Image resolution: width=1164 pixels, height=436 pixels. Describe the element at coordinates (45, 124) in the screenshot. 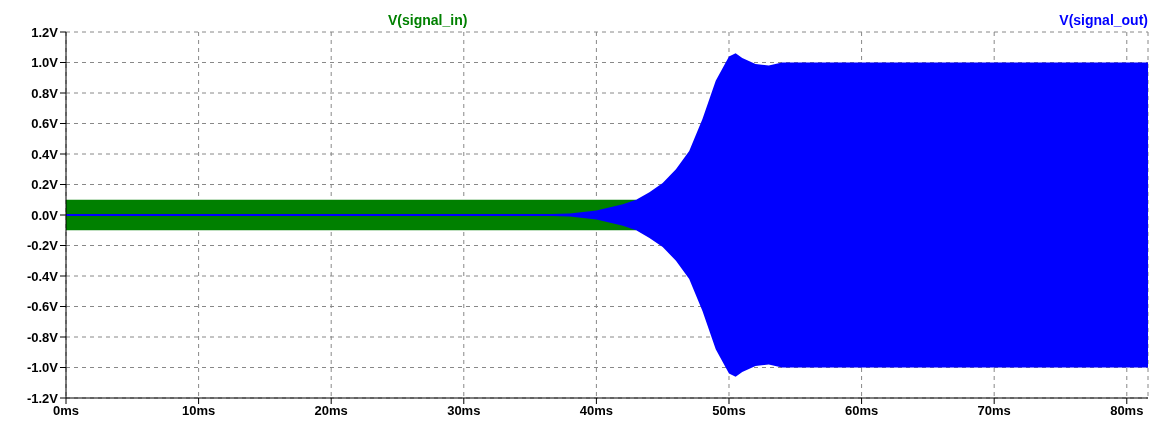

I see `y-tick-label: 0.6V` at that location.